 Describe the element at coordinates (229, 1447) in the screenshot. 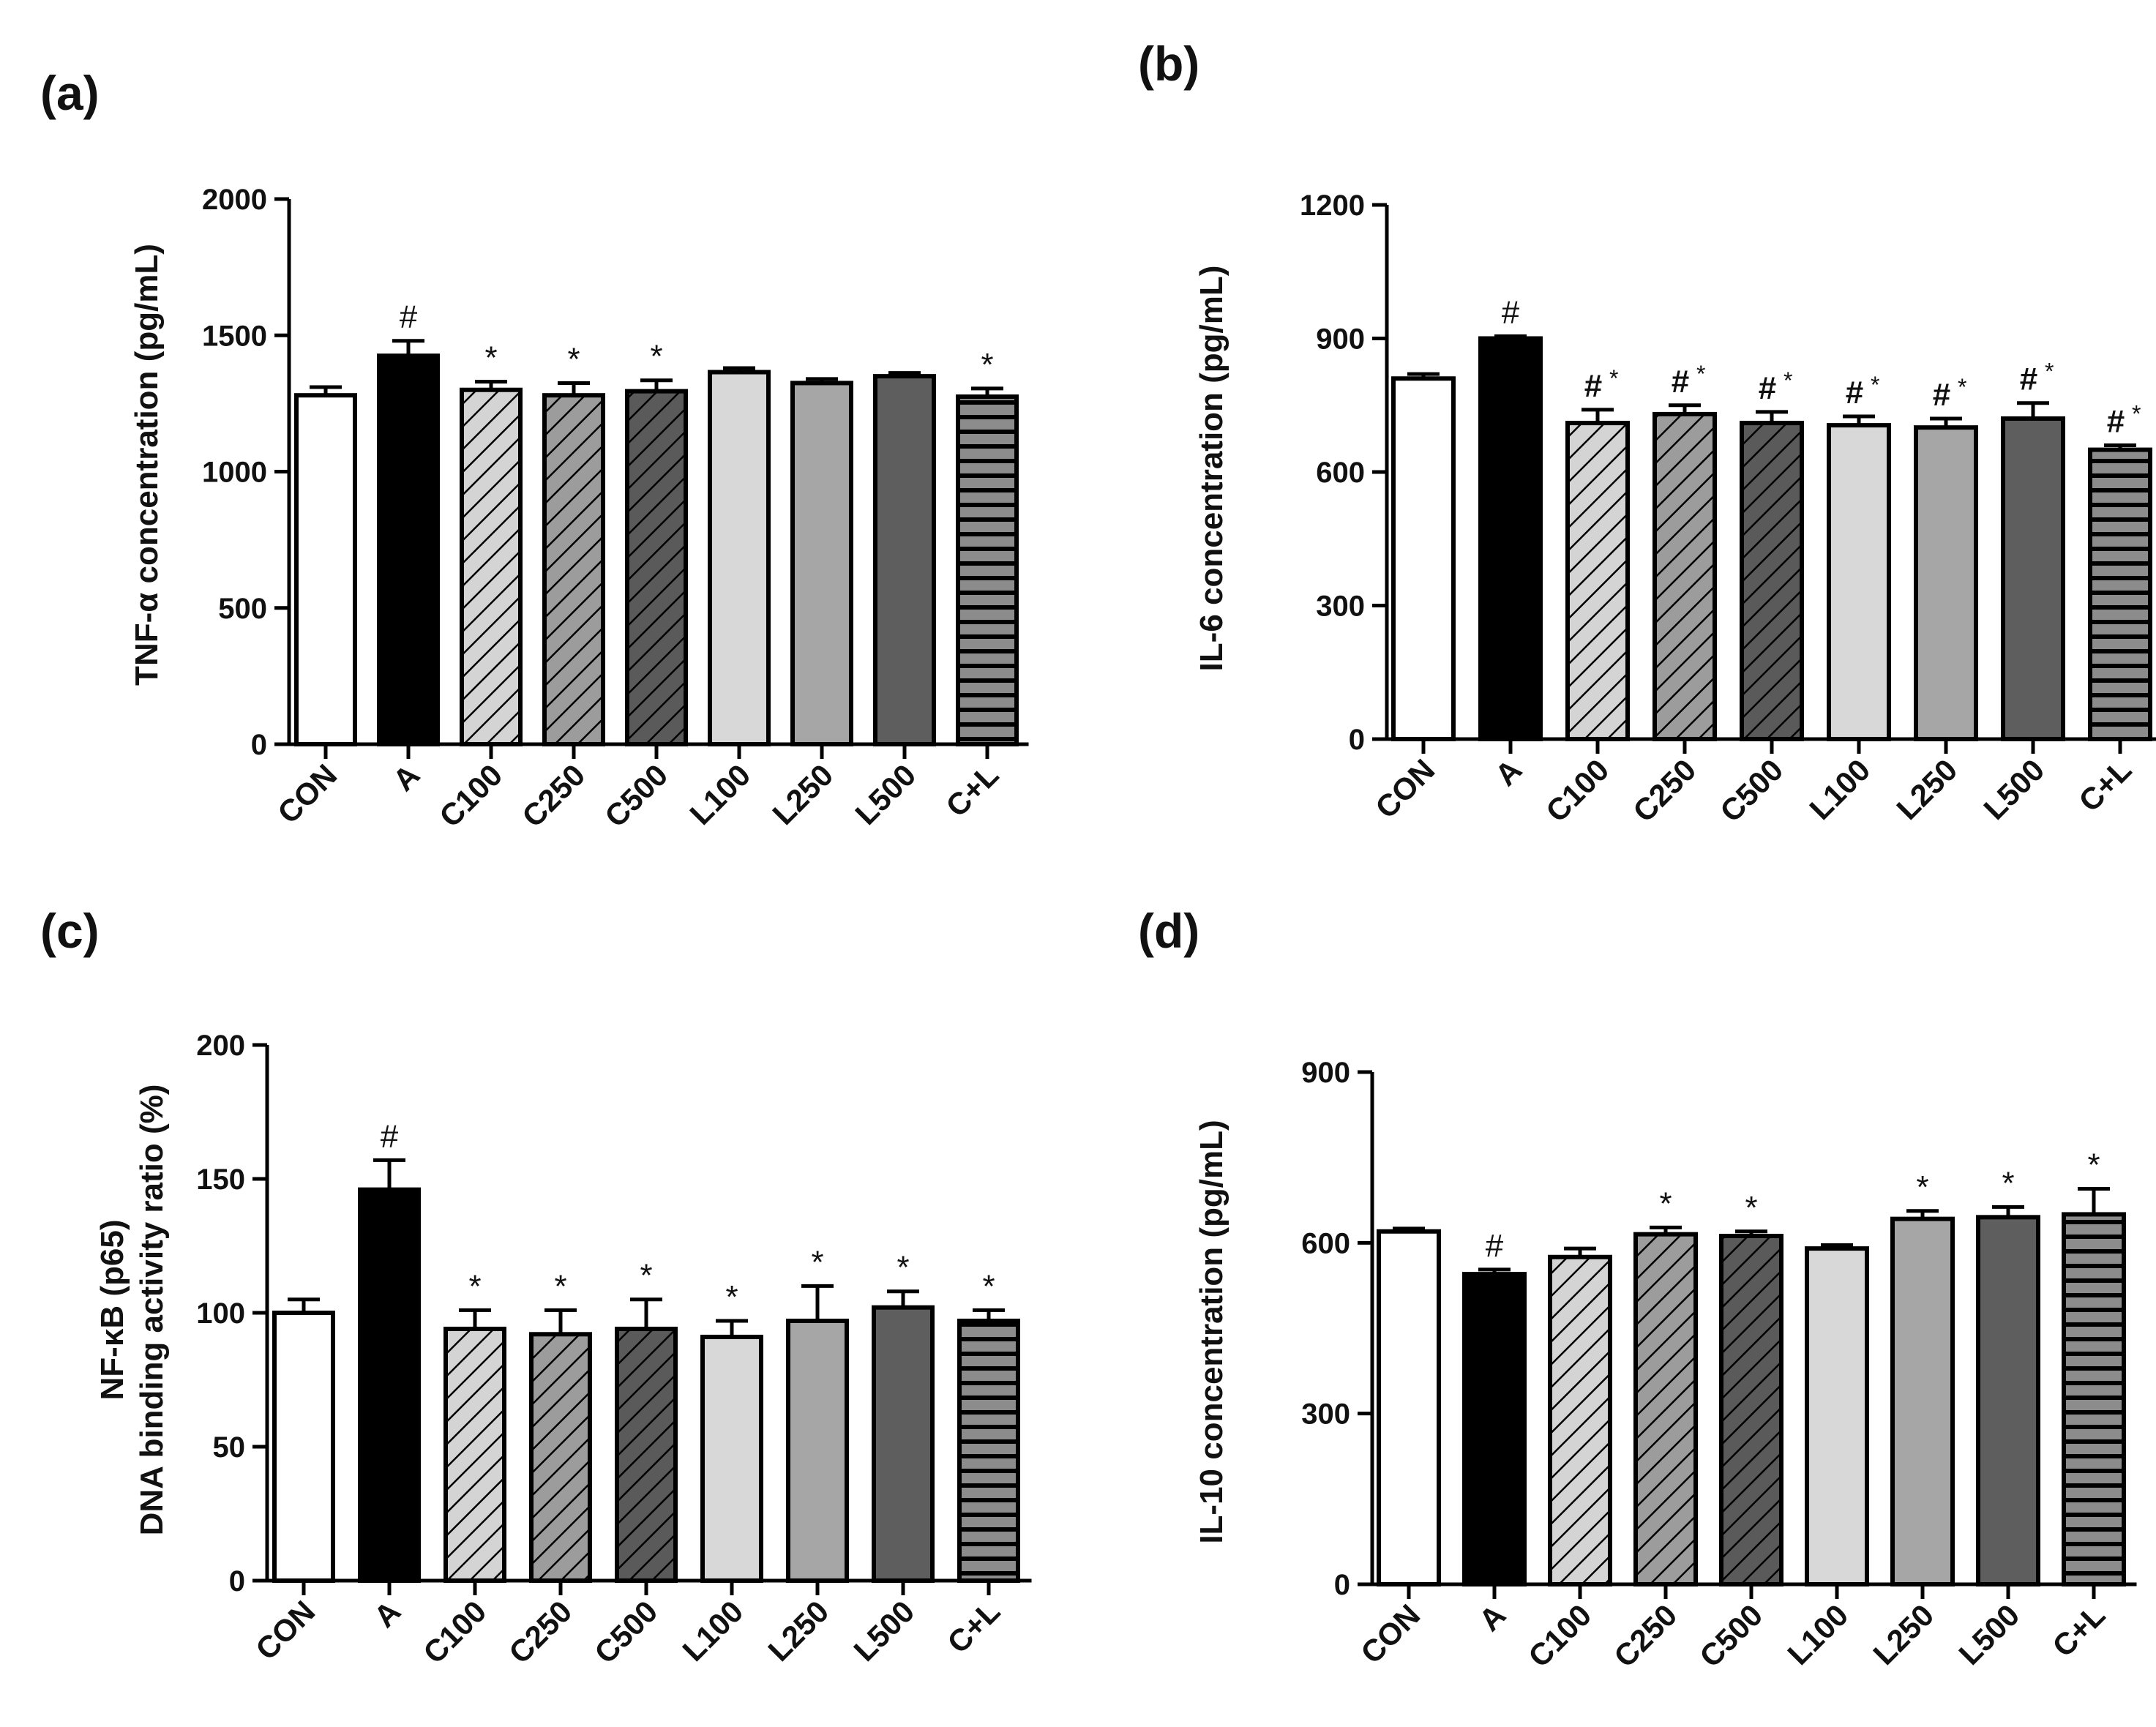

I see `y-tick-label: 50` at that location.